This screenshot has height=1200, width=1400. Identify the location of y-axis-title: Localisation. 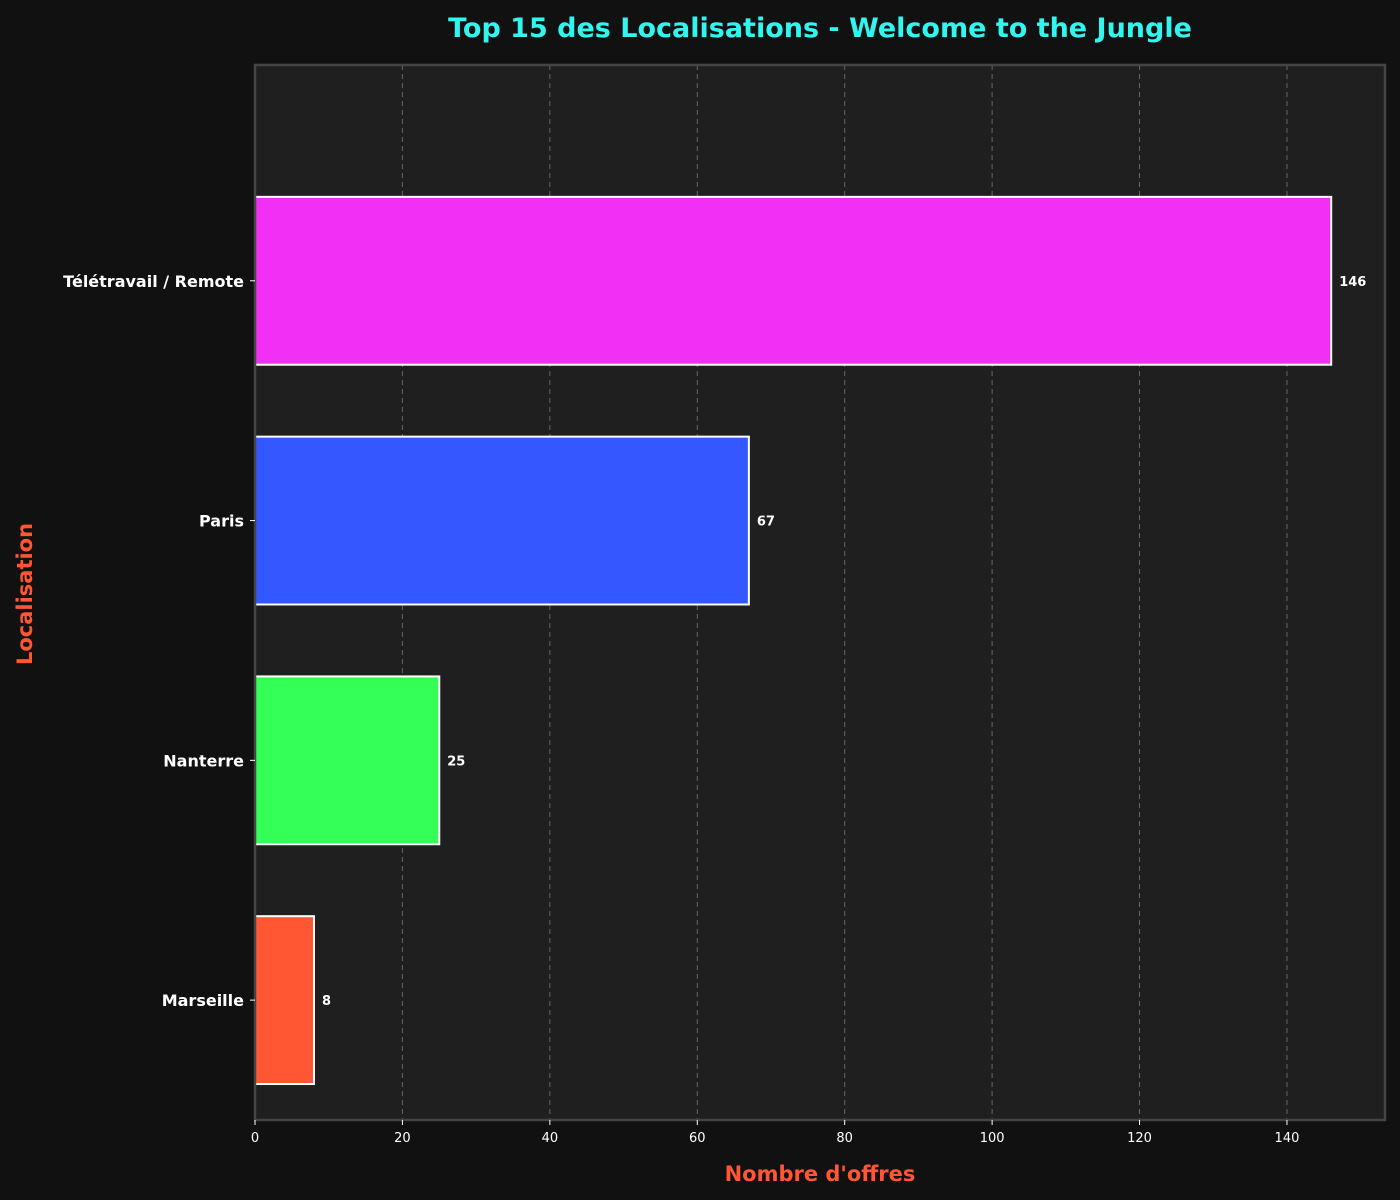
(25, 594).